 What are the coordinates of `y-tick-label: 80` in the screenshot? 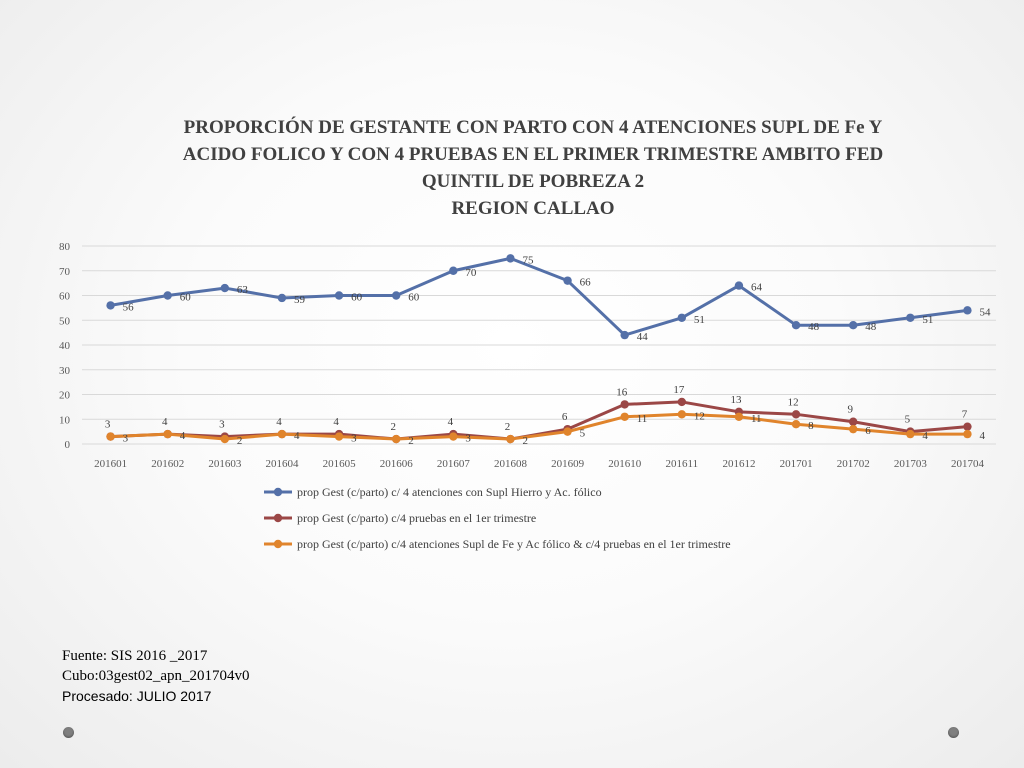 It's located at (65, 247).